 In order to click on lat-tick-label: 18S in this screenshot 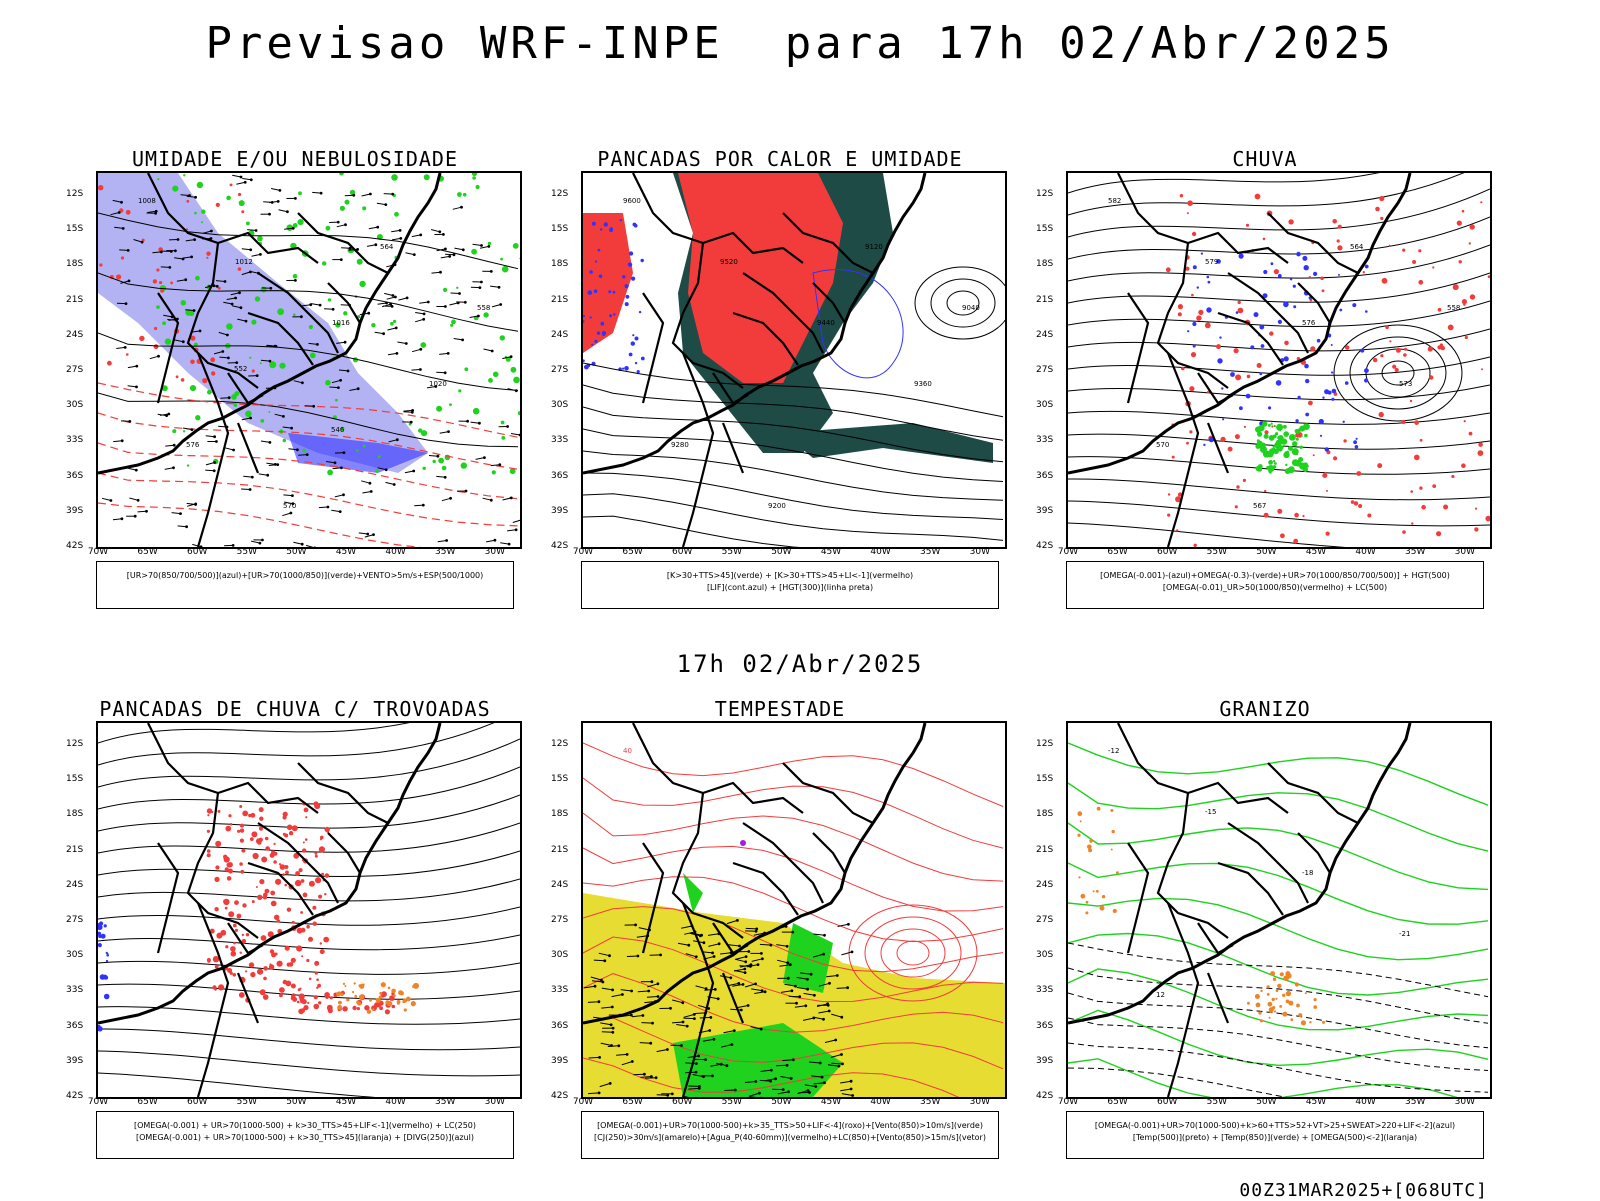, I will do `click(1044, 264)`.